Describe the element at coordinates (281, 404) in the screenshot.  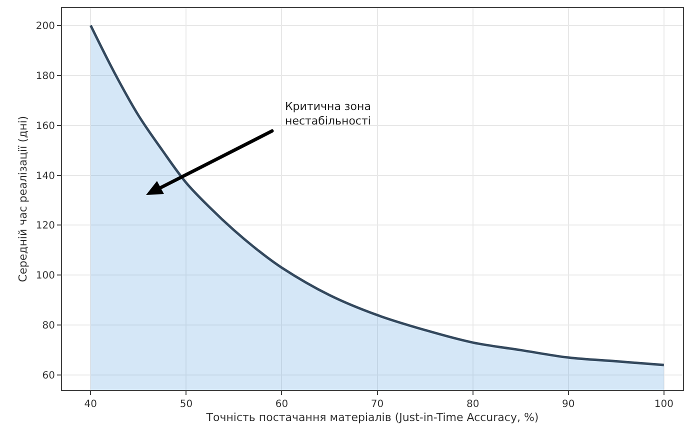
I see `x-tick-label: 60` at that location.